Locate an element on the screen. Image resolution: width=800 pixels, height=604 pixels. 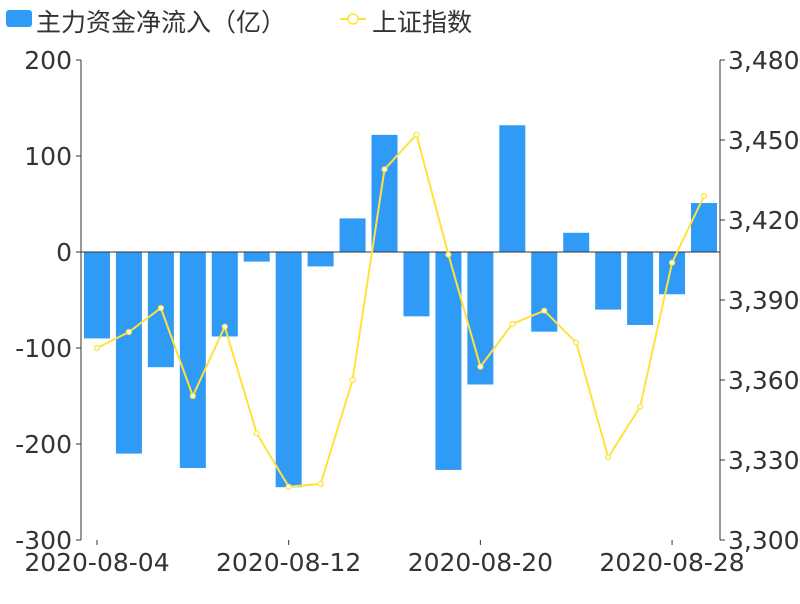
x-tick-label: 2020-08-04 is located at coordinates (96, 562).